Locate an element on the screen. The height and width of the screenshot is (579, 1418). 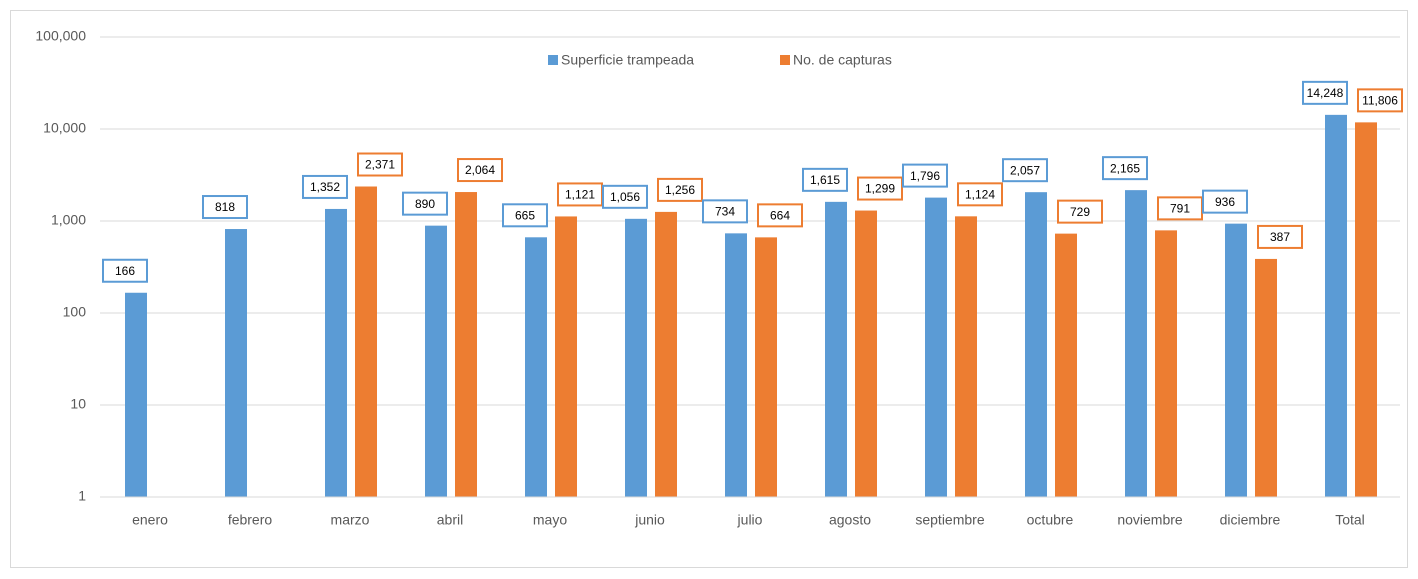
value-label: 1,299 is located at coordinates (880, 189).